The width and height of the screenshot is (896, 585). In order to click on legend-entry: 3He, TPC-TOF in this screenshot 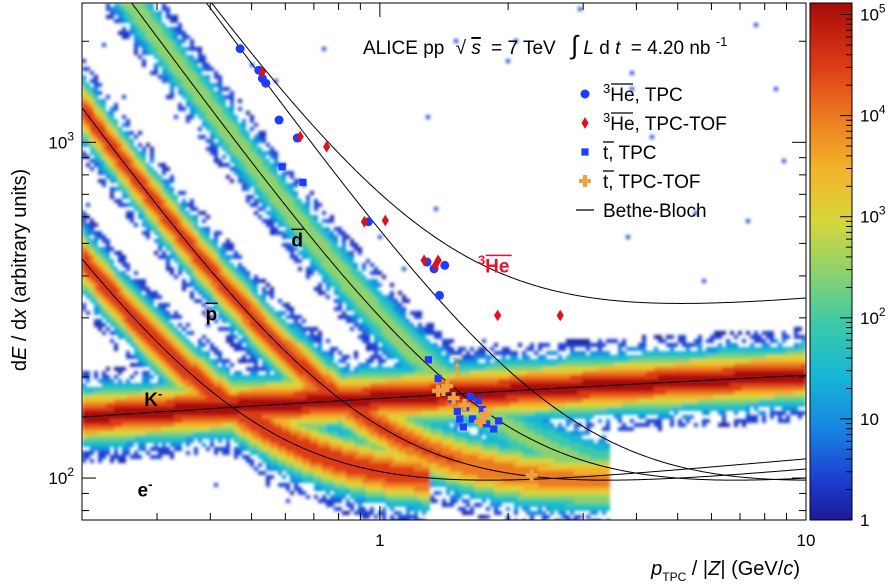, I will do `click(654, 122)`.